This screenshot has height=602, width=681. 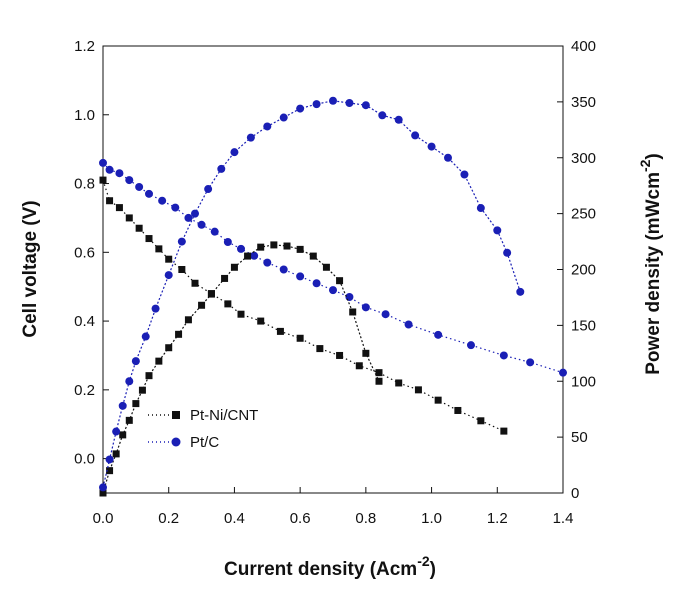 What do you see at coordinates (234, 518) in the screenshot?
I see `x-tick-label: 0.4` at bounding box center [234, 518].